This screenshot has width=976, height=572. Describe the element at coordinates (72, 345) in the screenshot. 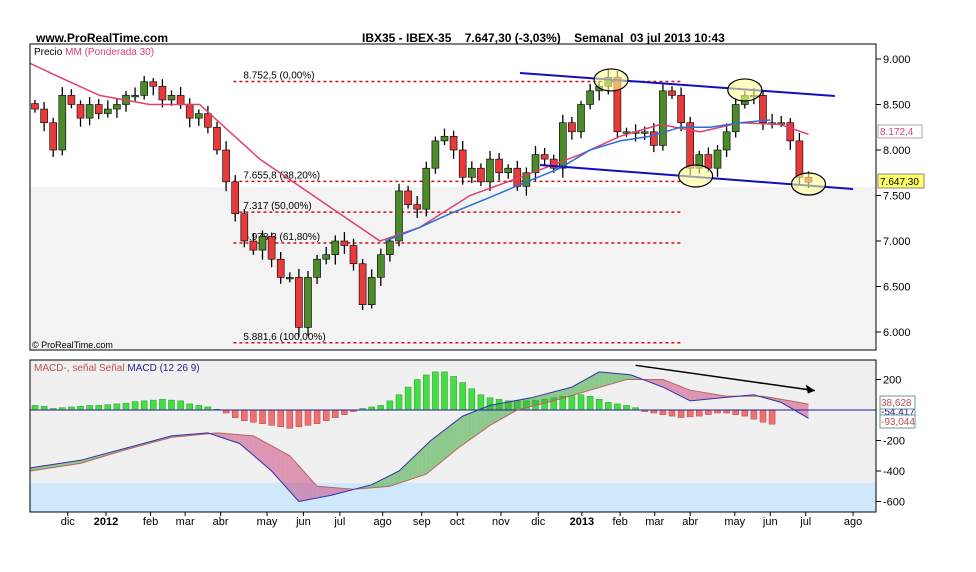

I see `watermark: © ProRealTime.com` at that location.